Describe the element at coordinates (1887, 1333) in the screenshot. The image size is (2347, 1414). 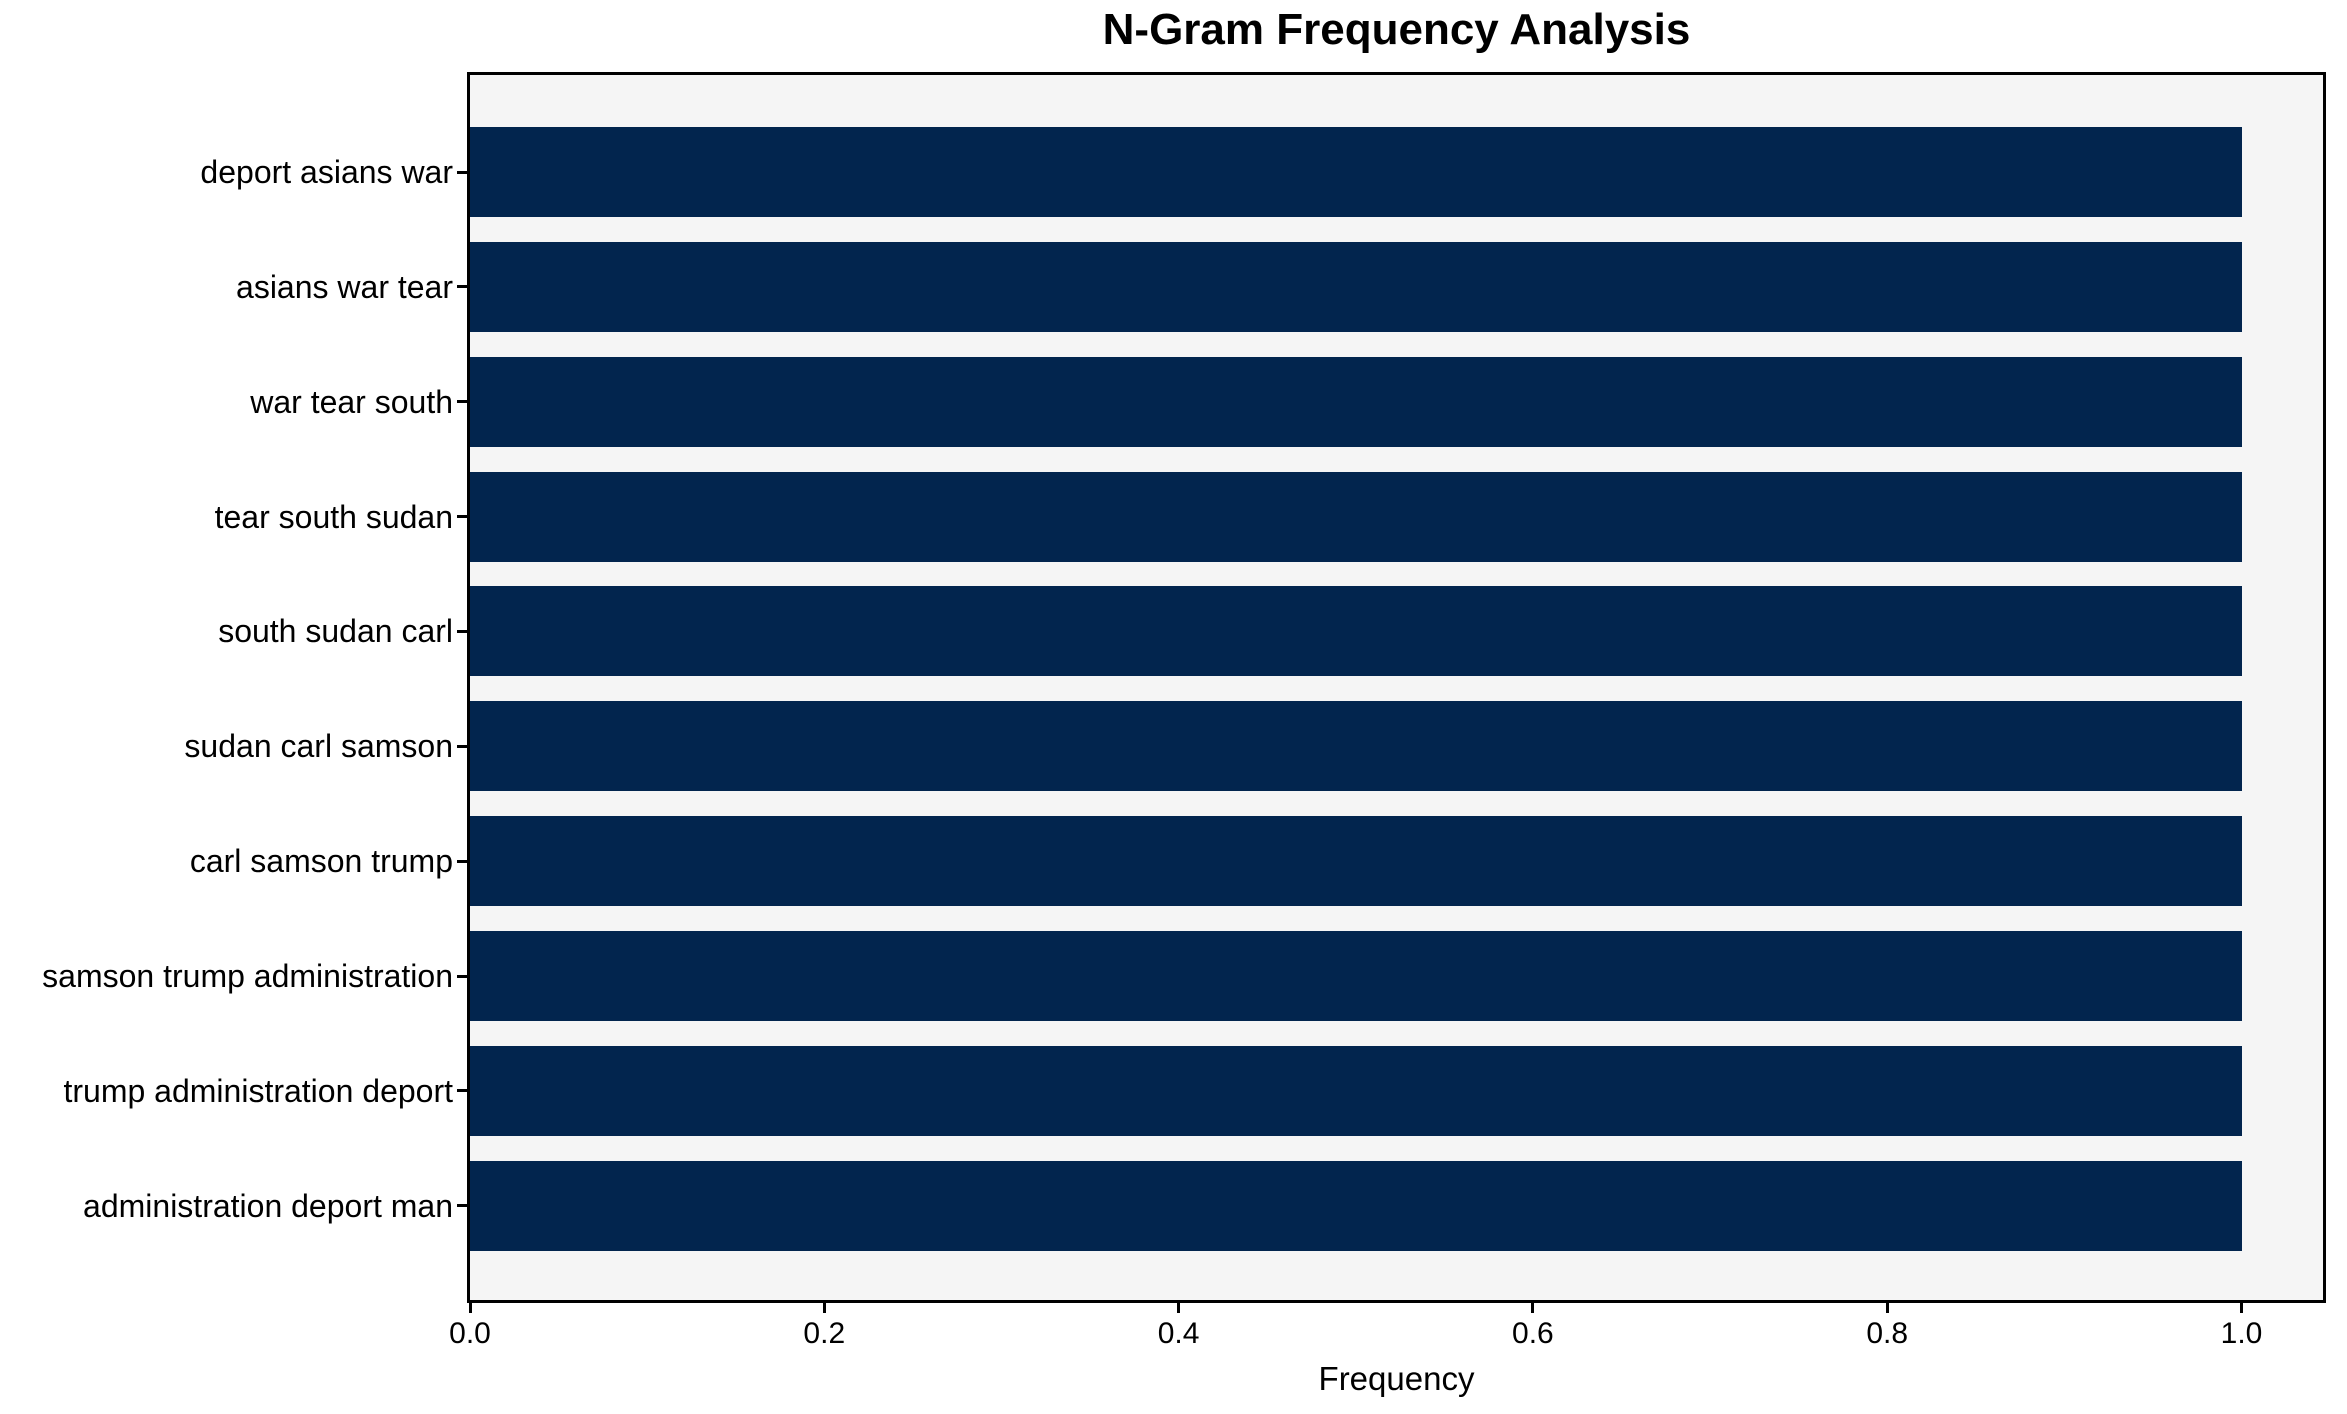
I see `x-tick-label: 0.8` at that location.